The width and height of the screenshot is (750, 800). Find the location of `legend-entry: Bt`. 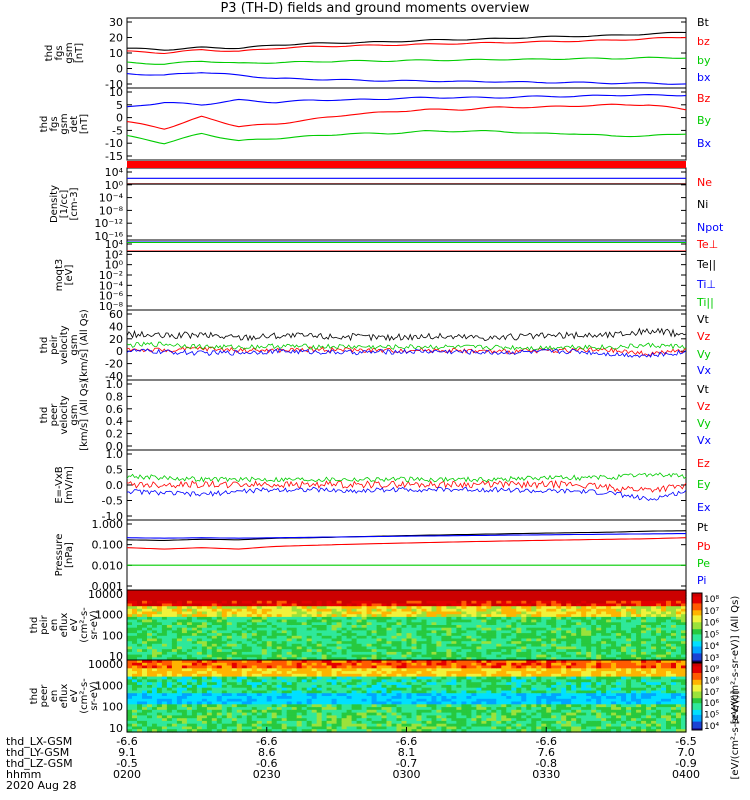

legend-entry: Bt is located at coordinates (703, 22).